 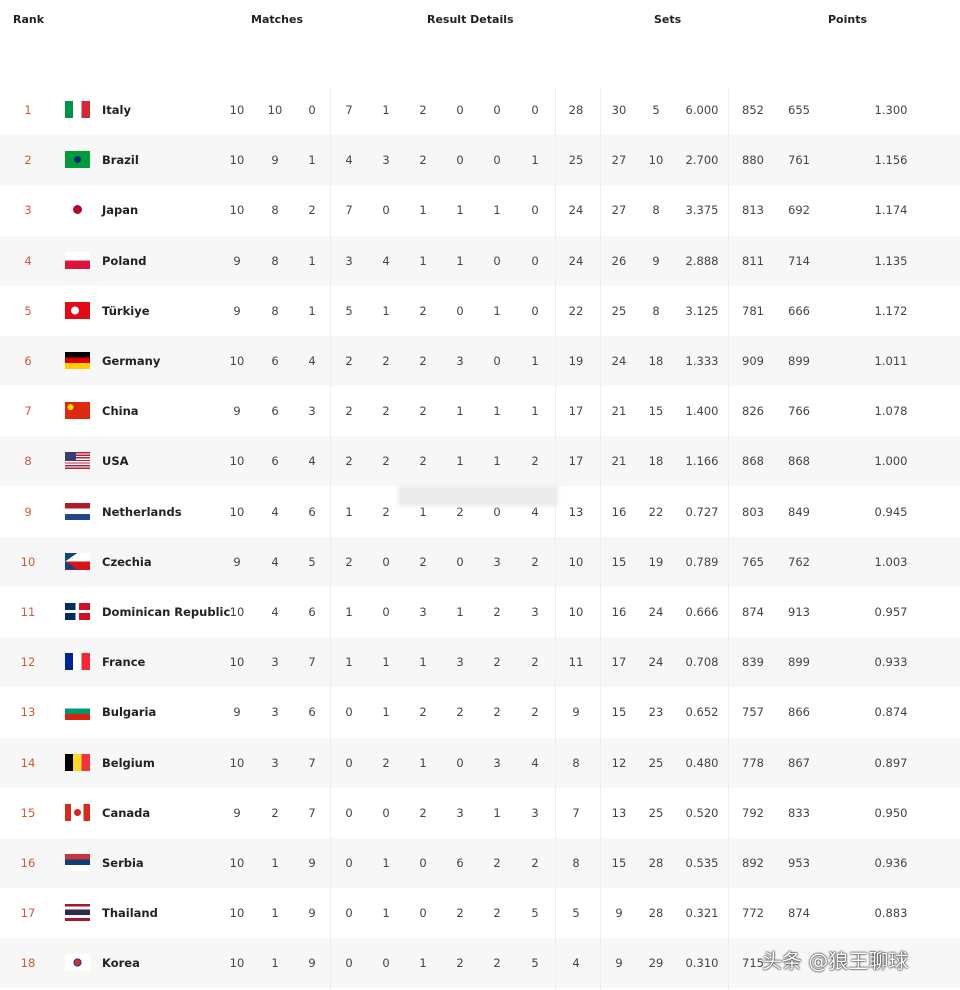 I want to click on stat-cell: 0.950, so click(x=891, y=812).